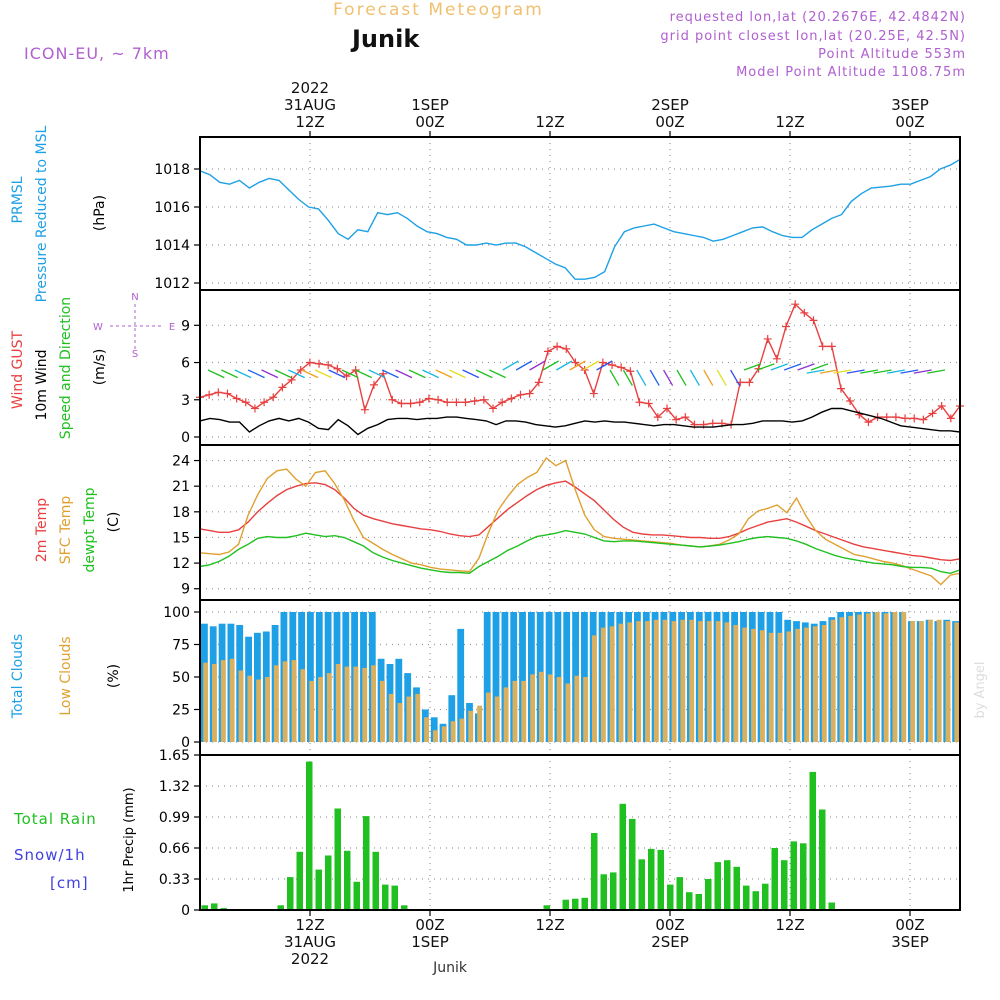  I want to click on temp-unit: (C), so click(114, 522).